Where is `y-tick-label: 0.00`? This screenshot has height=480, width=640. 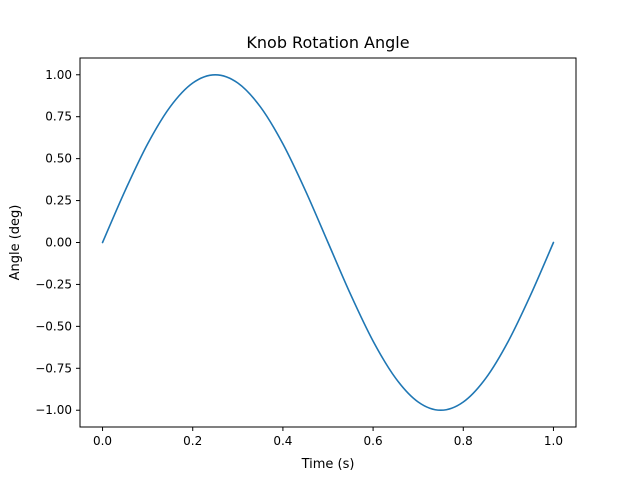
y-tick-label: 0.00 is located at coordinates (58, 243).